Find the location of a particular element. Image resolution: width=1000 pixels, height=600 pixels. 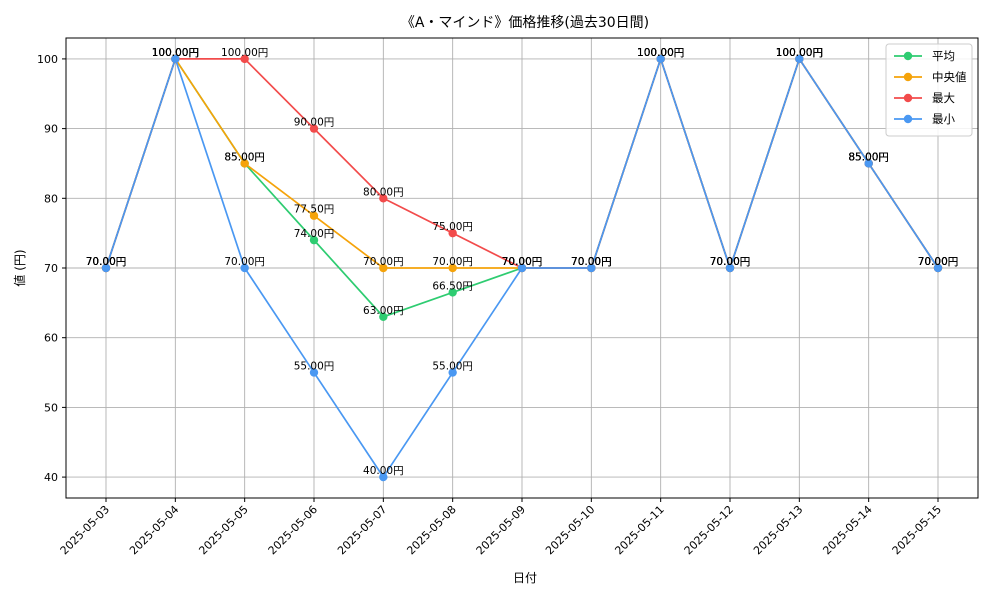

x-tick-label: 2025-05-07 is located at coordinates (362, 530).